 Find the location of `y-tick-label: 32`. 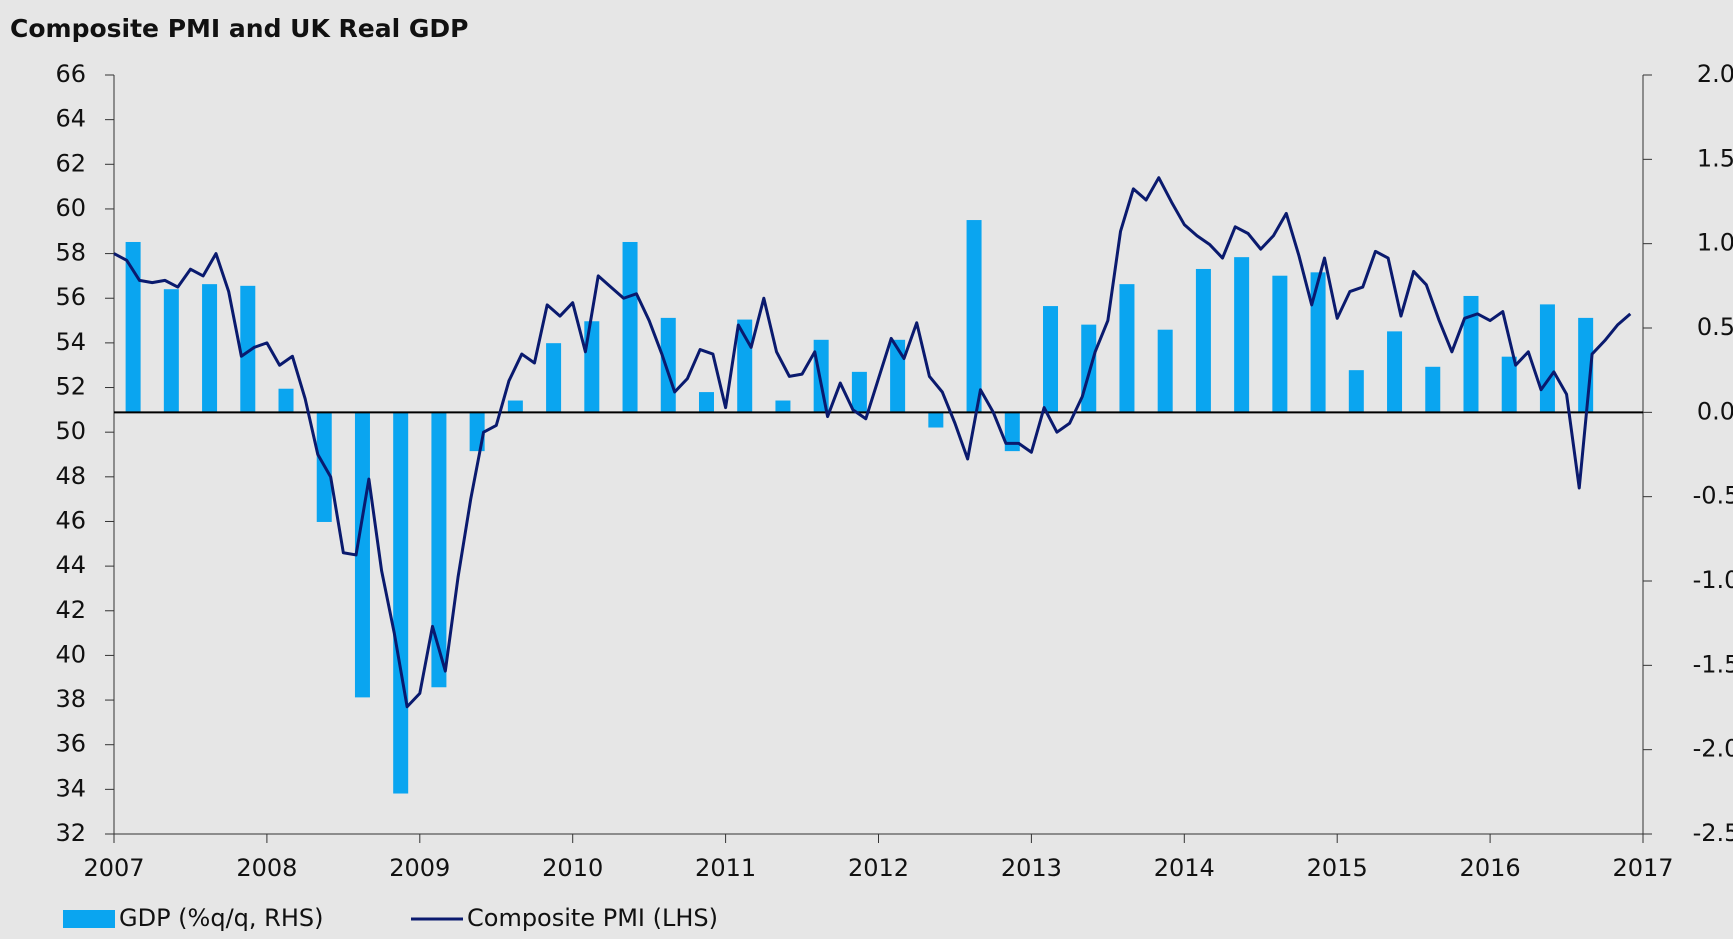

y-tick-label: 32 is located at coordinates (70, 833).